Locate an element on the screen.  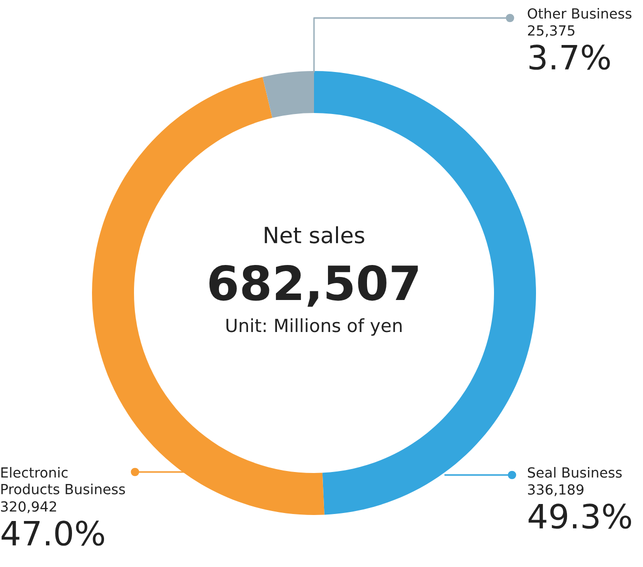
text: Net sales is located at coordinates (314, 235).